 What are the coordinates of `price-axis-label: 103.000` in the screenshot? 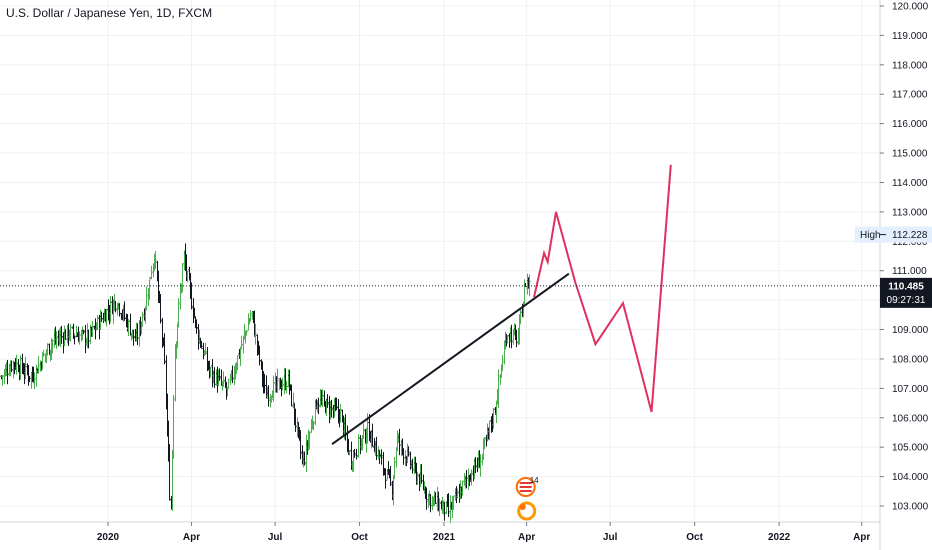 It's located at (910, 507).